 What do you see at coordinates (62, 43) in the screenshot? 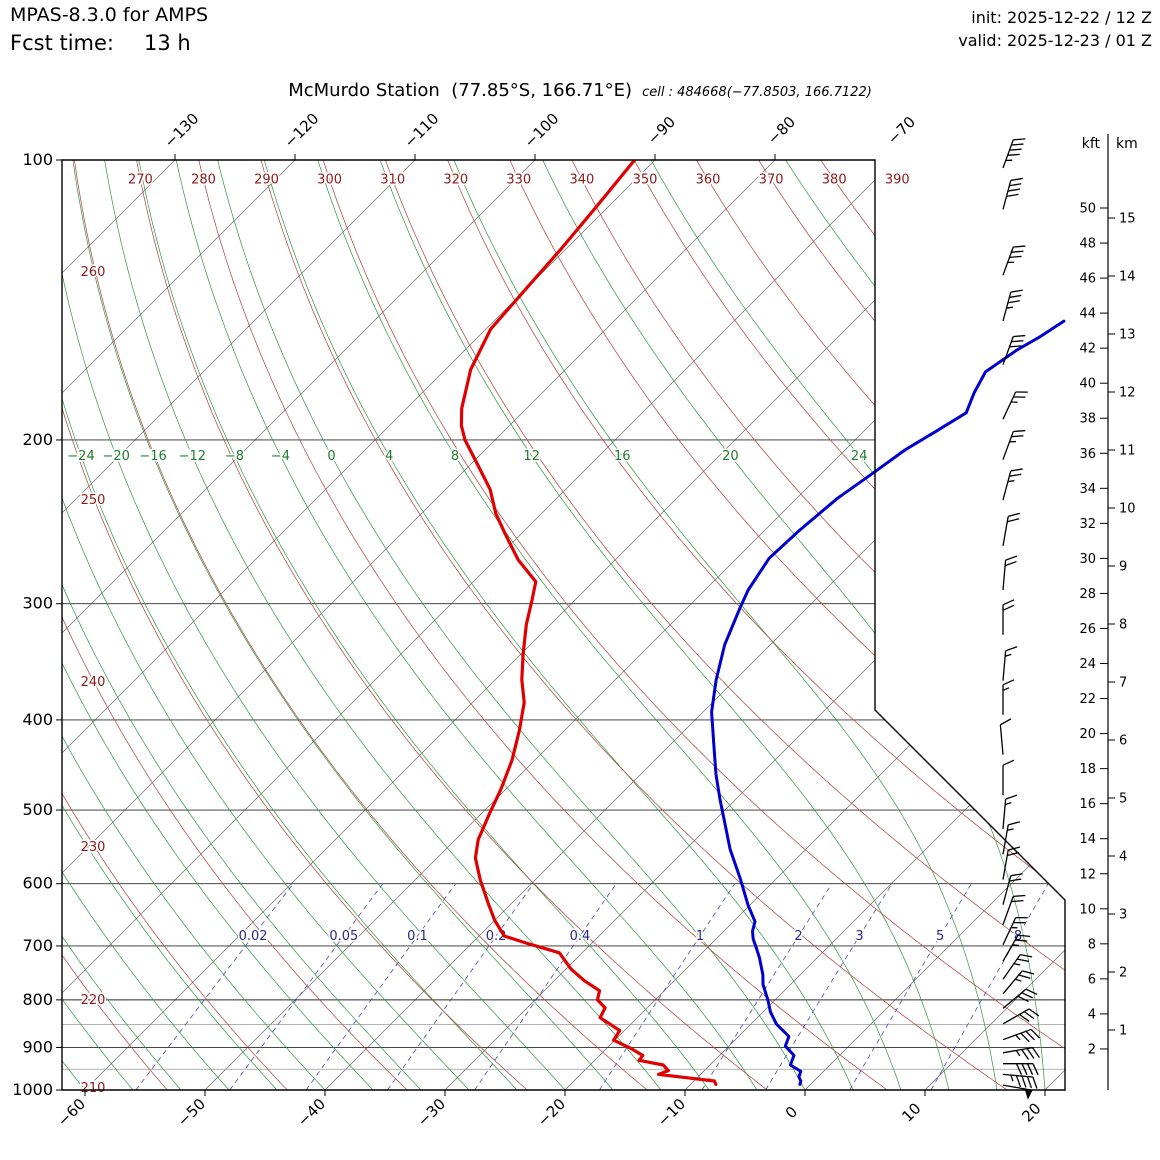
I see `fcst-time-label: Fcst time:` at bounding box center [62, 43].